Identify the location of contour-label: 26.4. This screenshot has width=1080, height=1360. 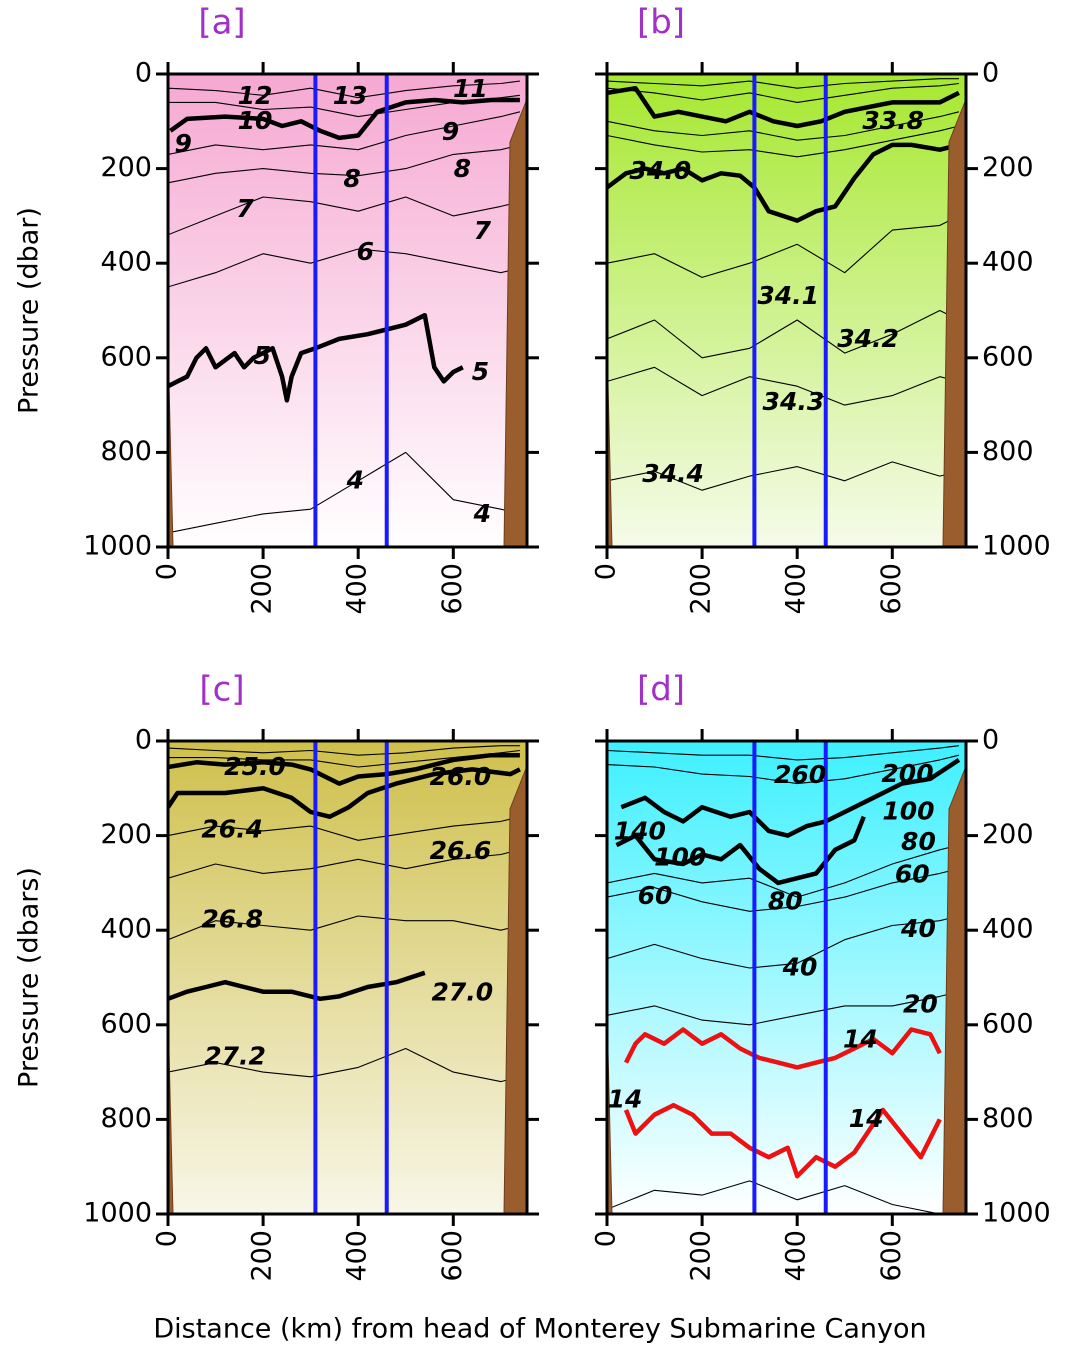
(232, 828).